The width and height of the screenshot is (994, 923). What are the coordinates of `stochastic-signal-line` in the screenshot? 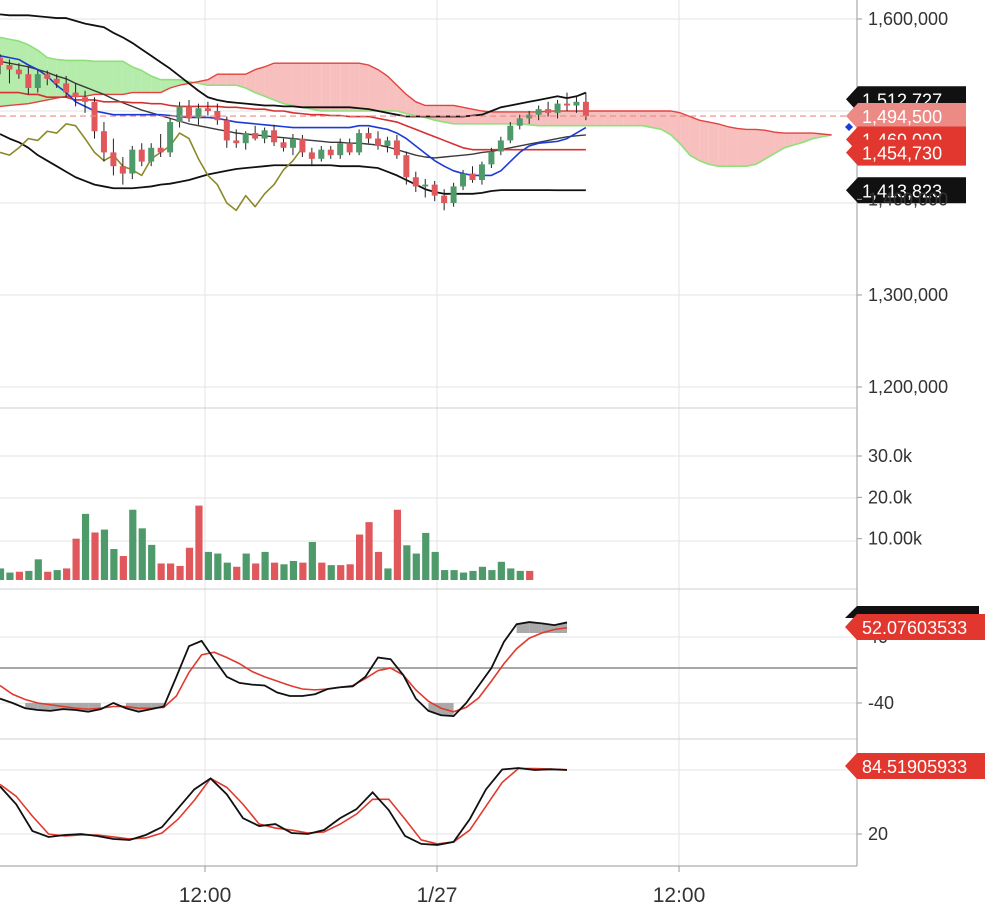 It's located at (284, 806).